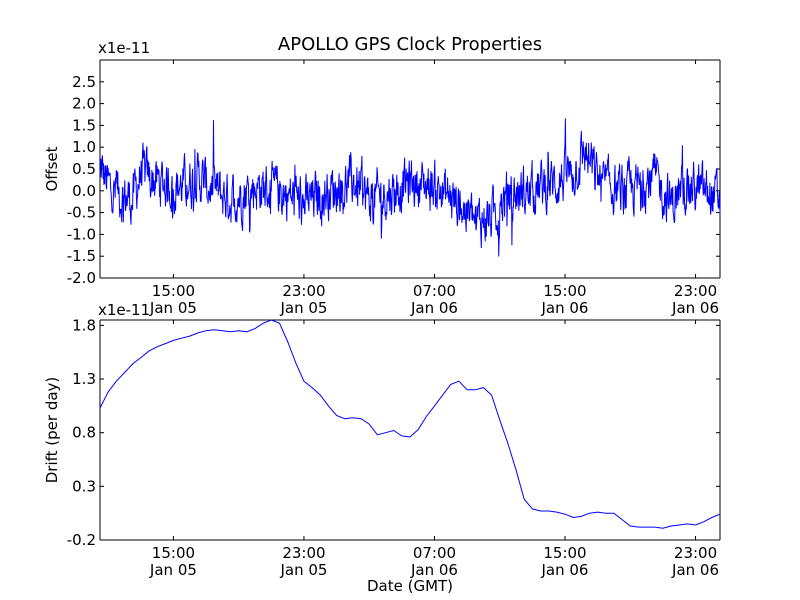  What do you see at coordinates (81, 234) in the screenshot?
I see `offset-ytick-label: -1.0` at bounding box center [81, 234].